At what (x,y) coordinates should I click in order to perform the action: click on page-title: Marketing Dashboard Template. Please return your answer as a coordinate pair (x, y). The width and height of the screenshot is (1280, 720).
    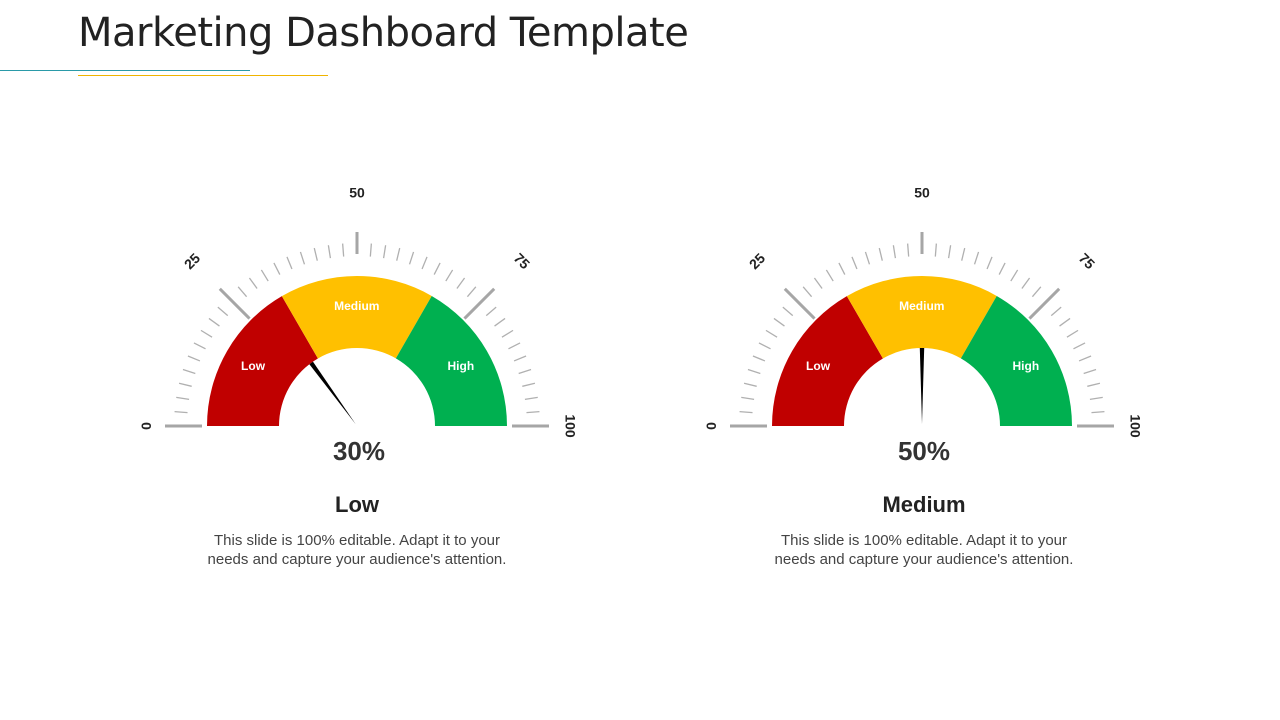
    Looking at the image, I should click on (383, 33).